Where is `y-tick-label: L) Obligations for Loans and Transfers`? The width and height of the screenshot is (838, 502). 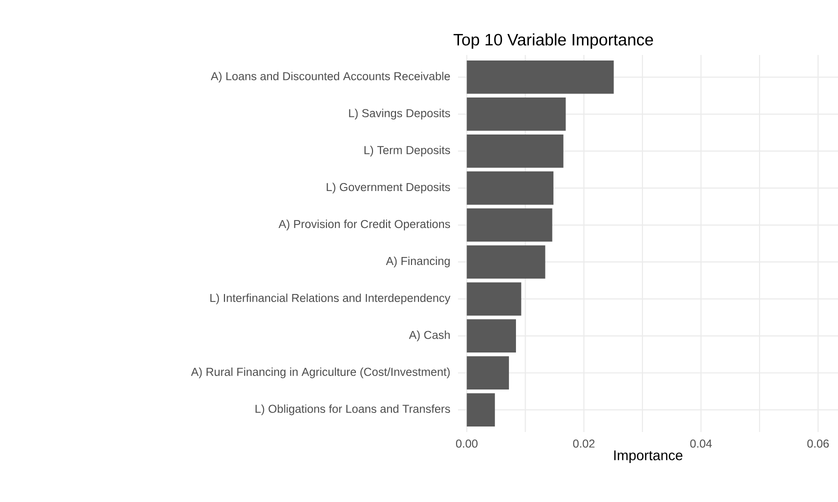
y-tick-label: L) Obligations for Loans and Transfers is located at coordinates (353, 410).